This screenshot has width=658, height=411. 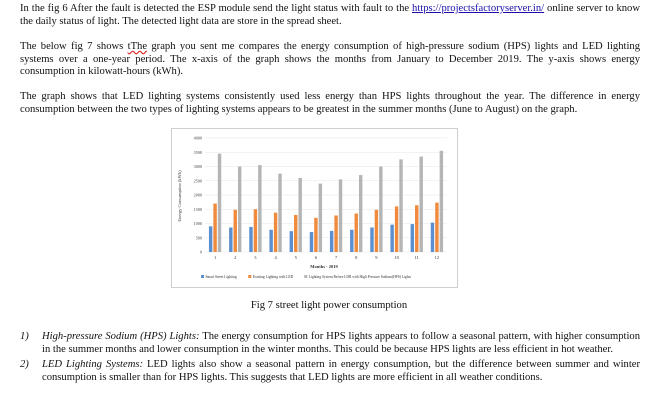 What do you see at coordinates (179, 196) in the screenshot?
I see `y-axis-label: Energy Consumption (kWh)` at bounding box center [179, 196].